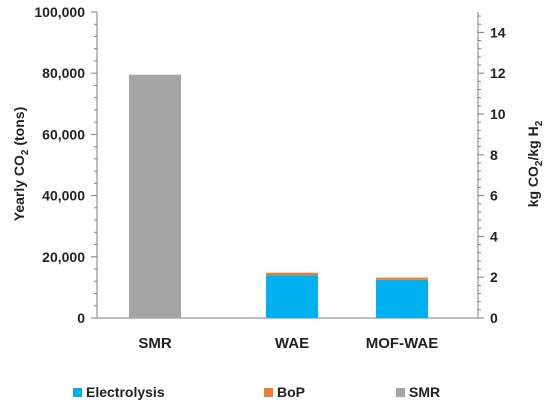 Image resolution: width=550 pixels, height=407 pixels. I want to click on y-right-tick-label: 2, so click(494, 277).